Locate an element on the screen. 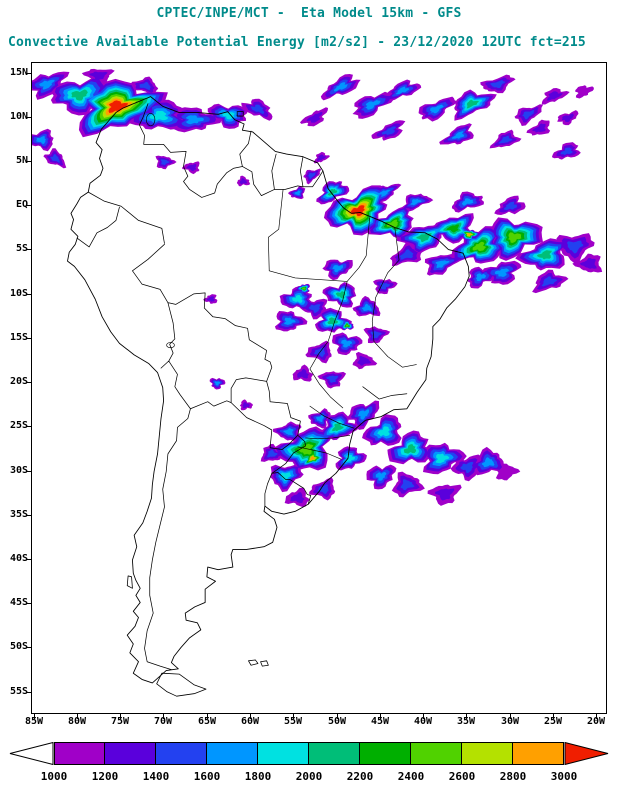 The image size is (618, 800). colorbar is located at coordinates (309, 753).